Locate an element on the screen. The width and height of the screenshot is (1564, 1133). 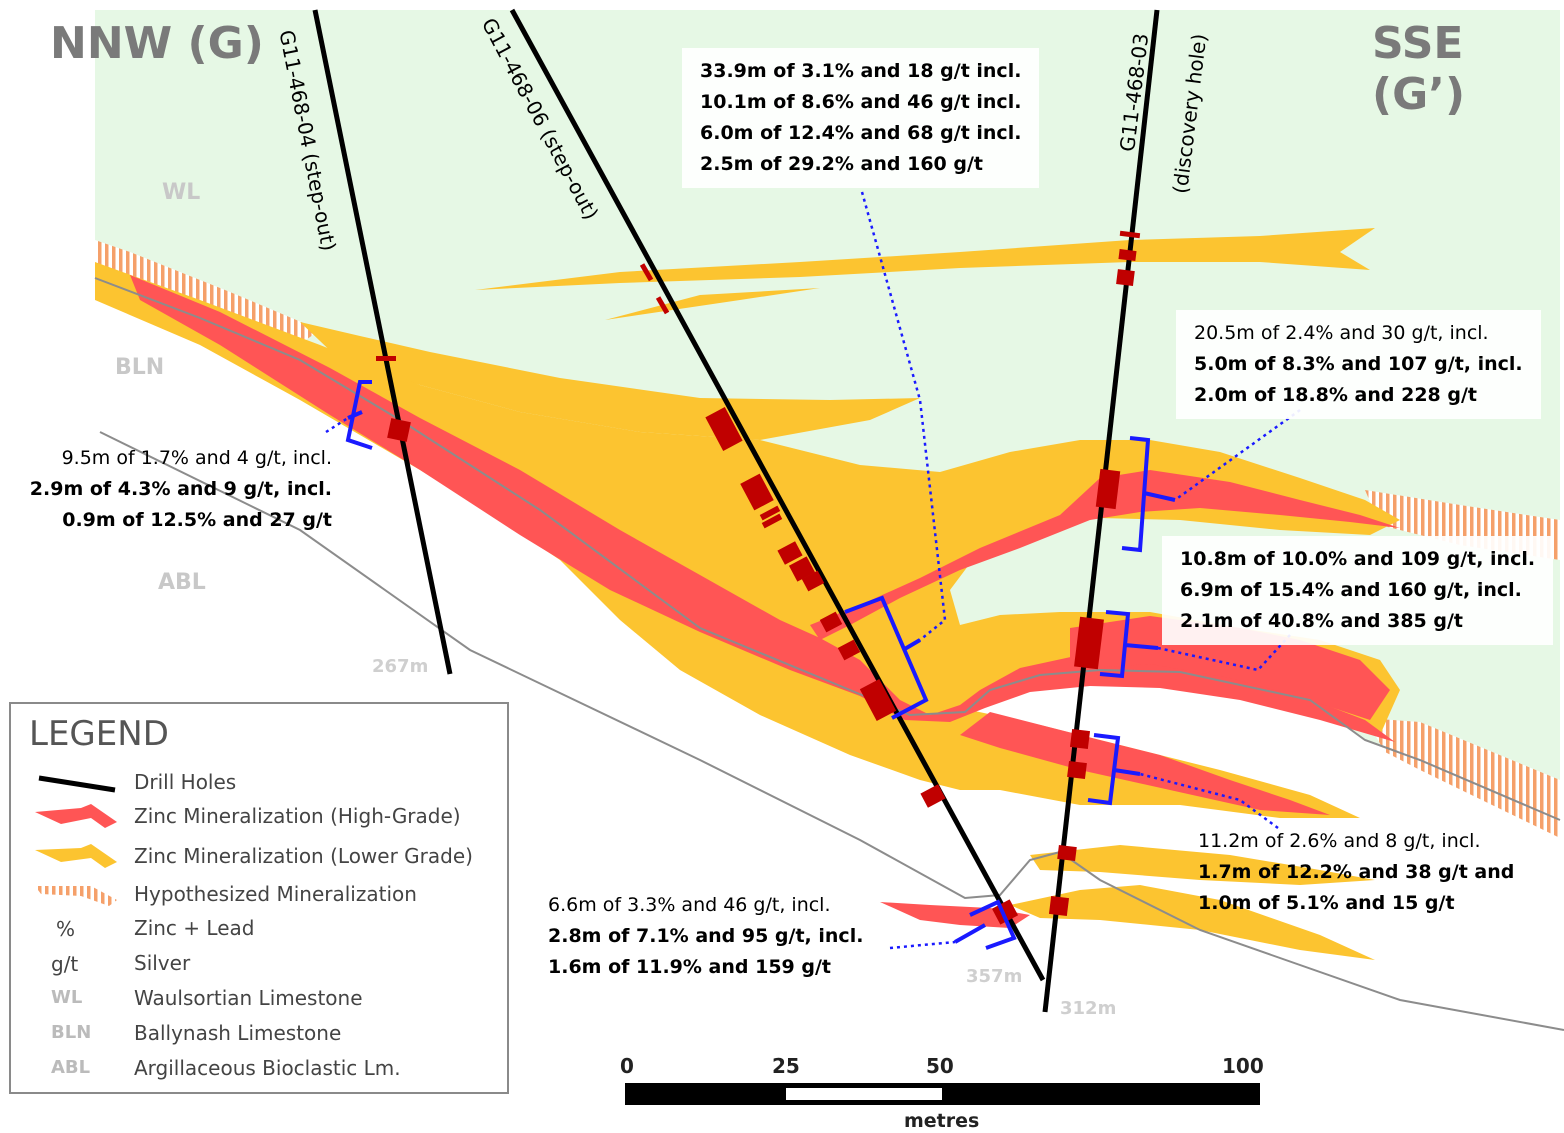
callout-line: 6.9m of 15.4% and 160 g/t, incl. is located at coordinates (1351, 590).